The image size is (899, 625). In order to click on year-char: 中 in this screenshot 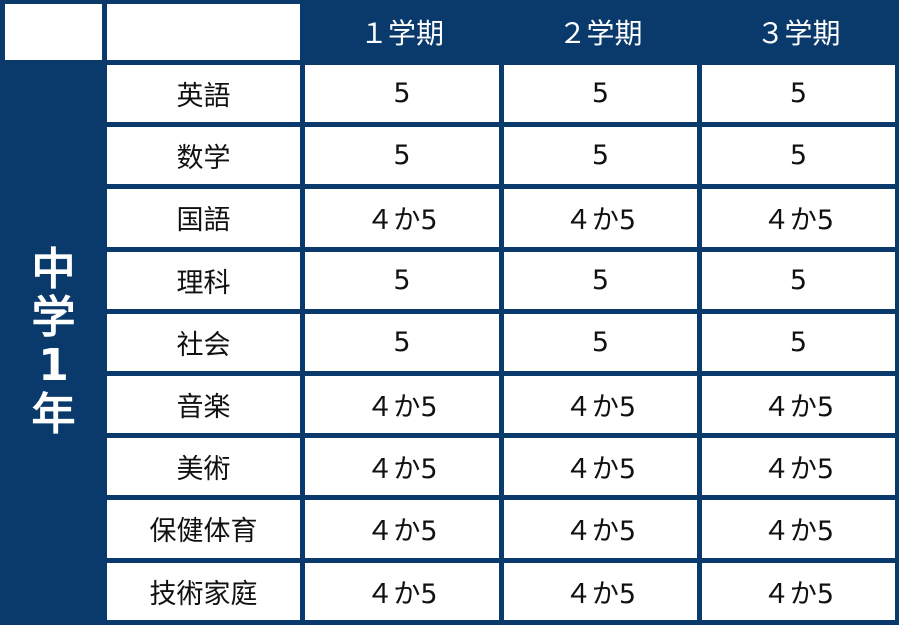, I will do `click(53, 269)`.